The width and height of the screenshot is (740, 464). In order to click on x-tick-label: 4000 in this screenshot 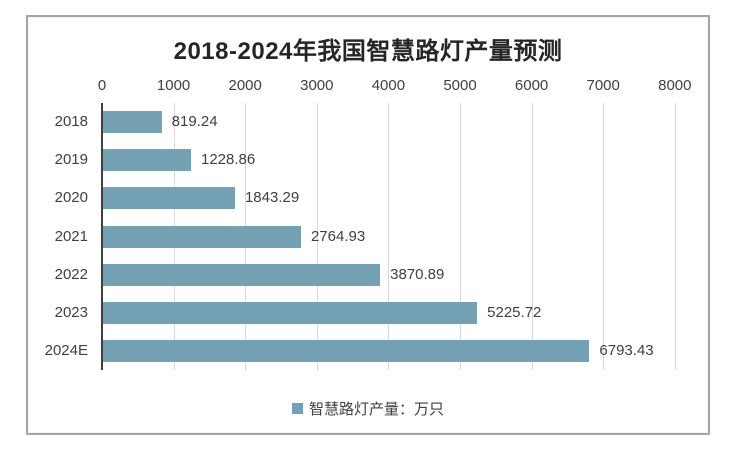, I will do `click(388, 85)`.